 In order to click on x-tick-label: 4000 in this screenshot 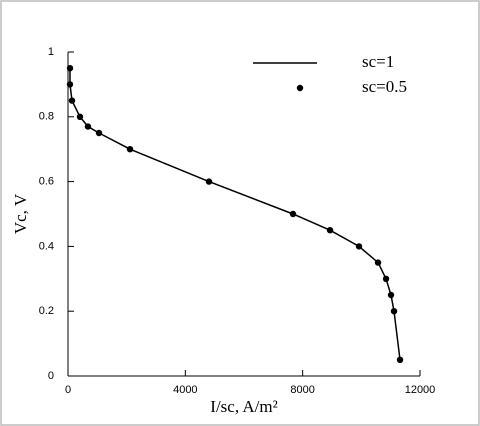, I will do `click(185, 390)`.